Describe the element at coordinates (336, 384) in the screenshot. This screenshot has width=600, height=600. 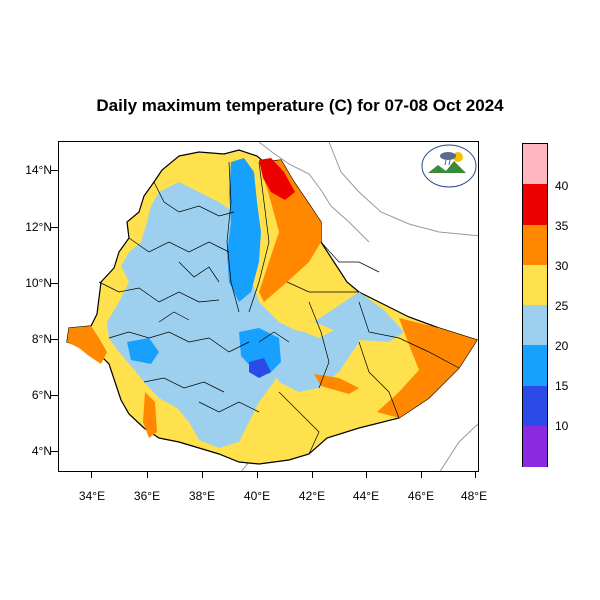
I see `temp-zone-30-35-south` at that location.